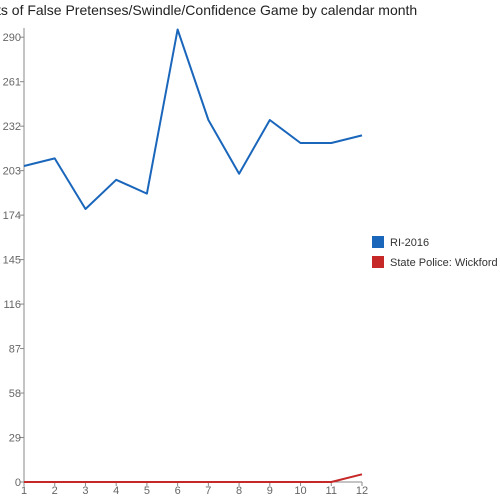  What do you see at coordinates (18, 483) in the screenshot?
I see `y-tick-label: 0` at bounding box center [18, 483].